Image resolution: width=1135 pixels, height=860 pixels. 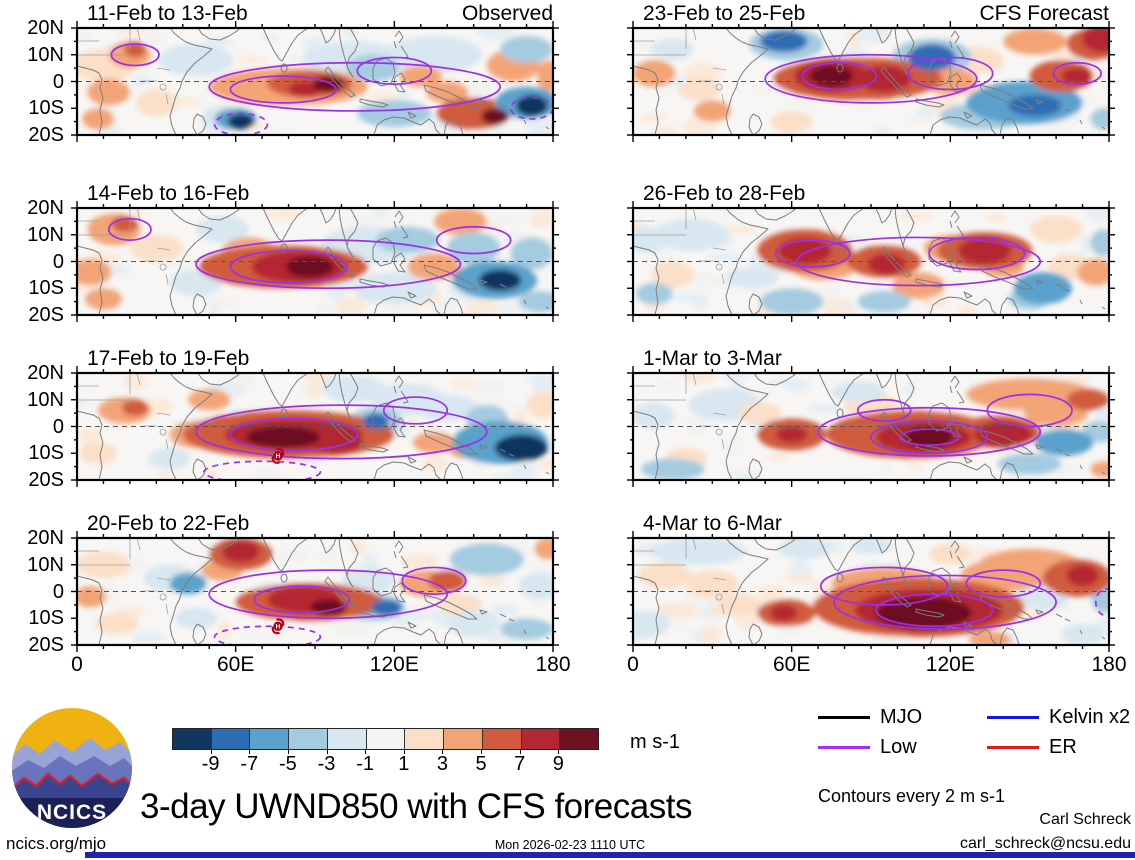 What do you see at coordinates (1013, 747) in the screenshot?
I see `legend-line-er` at bounding box center [1013, 747].